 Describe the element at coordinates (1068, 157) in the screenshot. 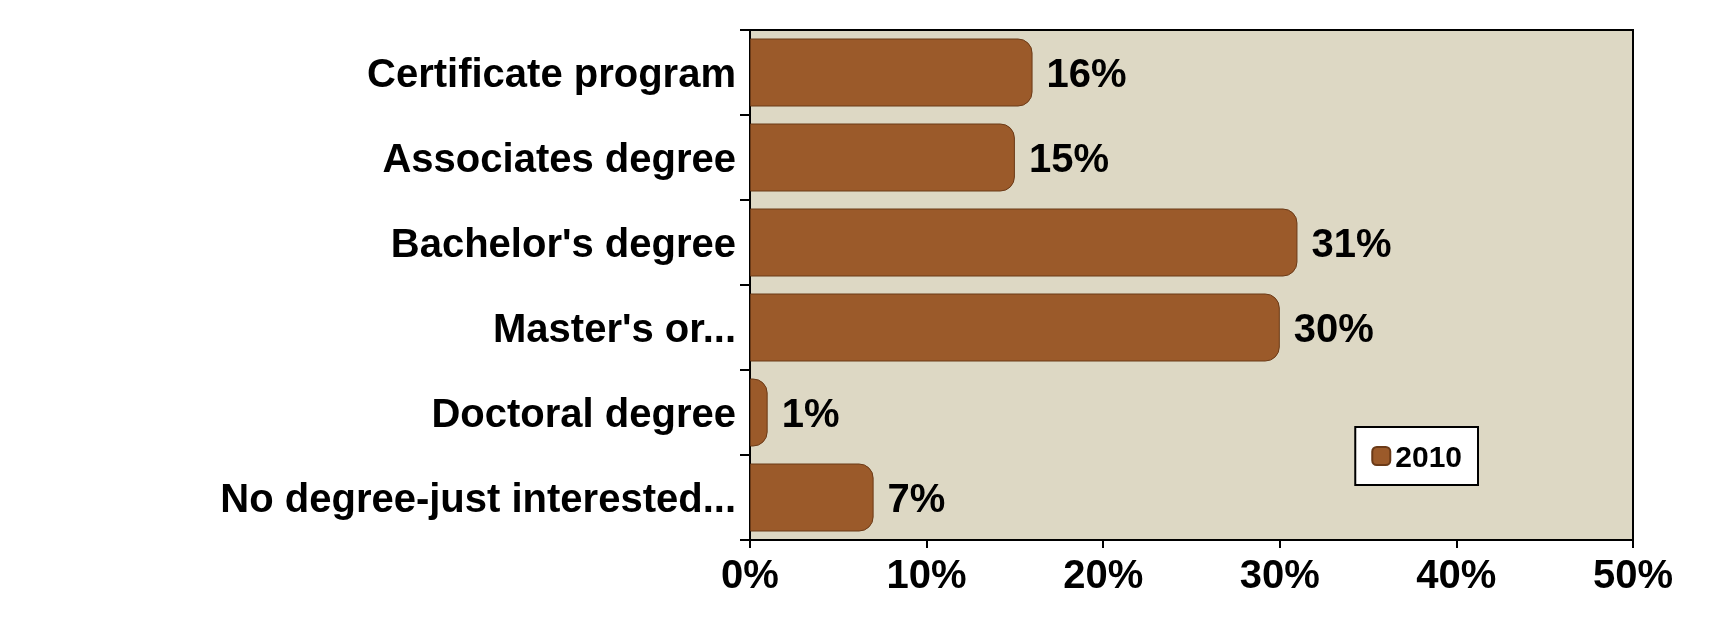

I see `data-label: 15%` at that location.